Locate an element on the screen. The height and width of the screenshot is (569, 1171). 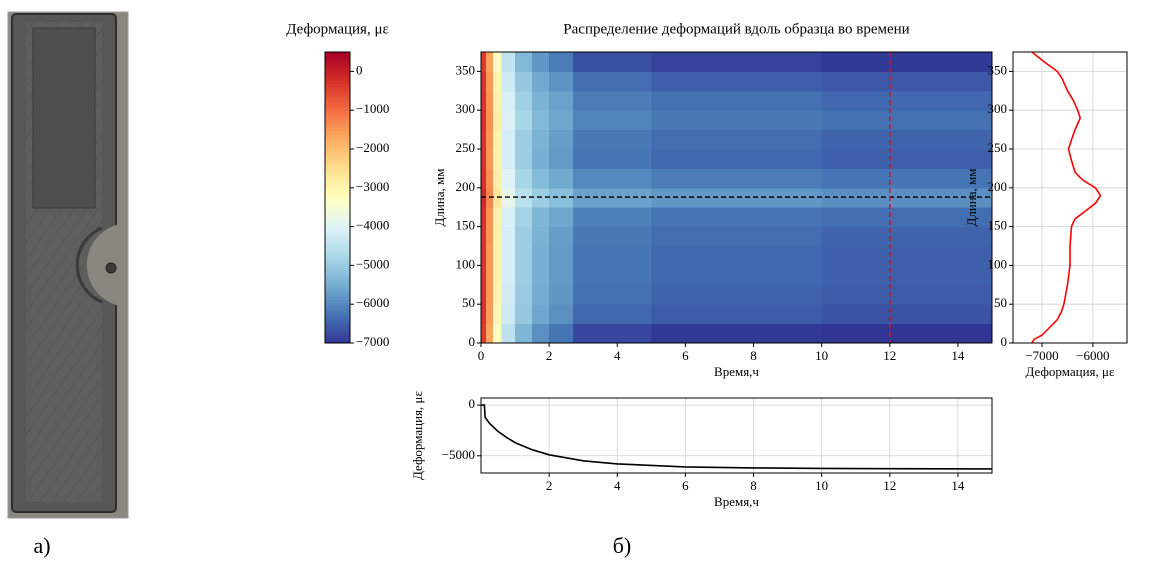
x-tick-label: 10 is located at coordinates (821, 355).